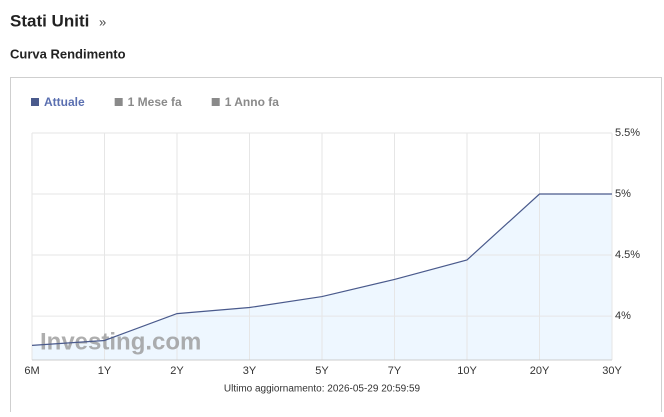  What do you see at coordinates (49, 20) in the screenshot?
I see `title: Stati Uniti` at bounding box center [49, 20].